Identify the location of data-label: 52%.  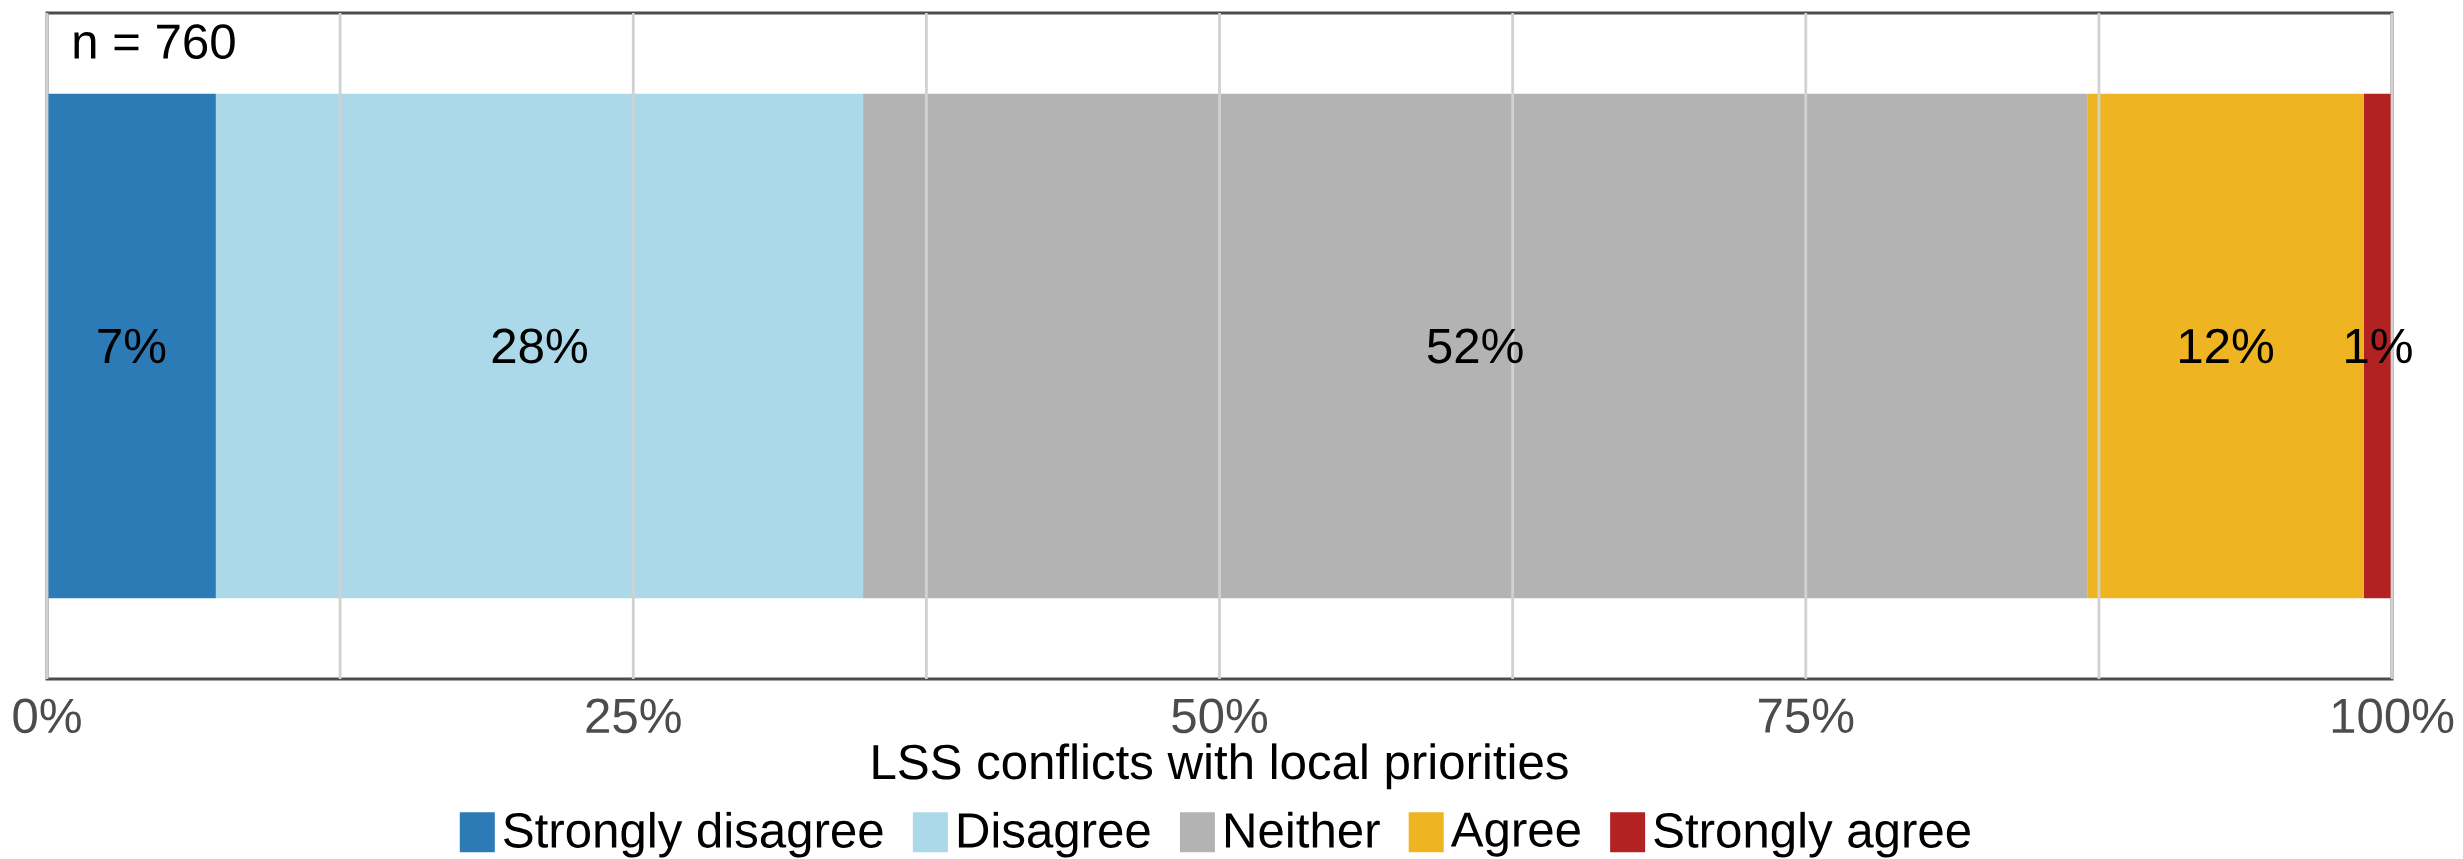
(1475, 346).